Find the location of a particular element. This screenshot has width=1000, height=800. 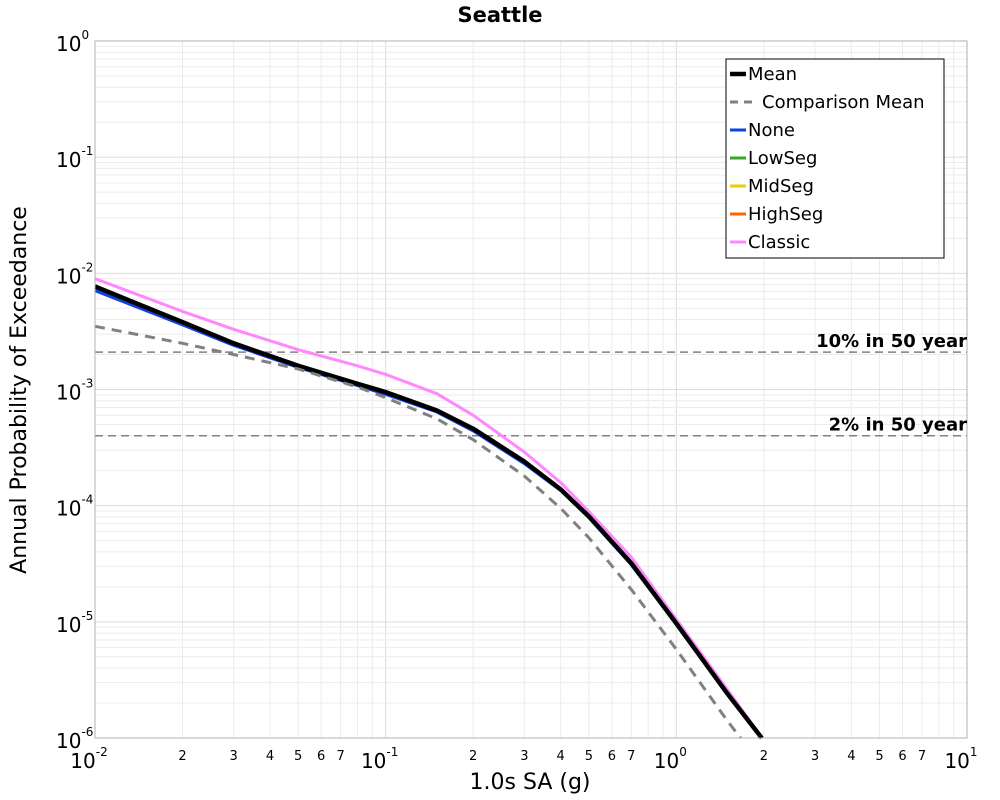

x-major-tick-label: 10⁰ is located at coordinates (670, 759).